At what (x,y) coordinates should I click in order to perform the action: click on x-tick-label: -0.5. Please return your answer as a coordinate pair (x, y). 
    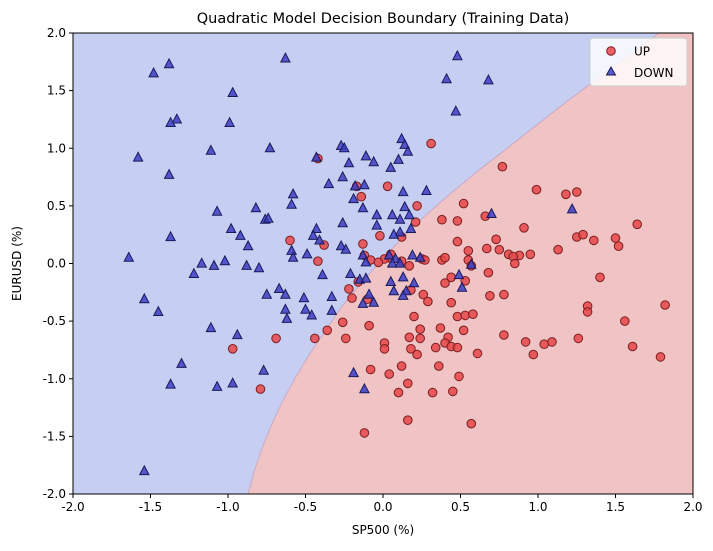
    Looking at the image, I should click on (305, 507).